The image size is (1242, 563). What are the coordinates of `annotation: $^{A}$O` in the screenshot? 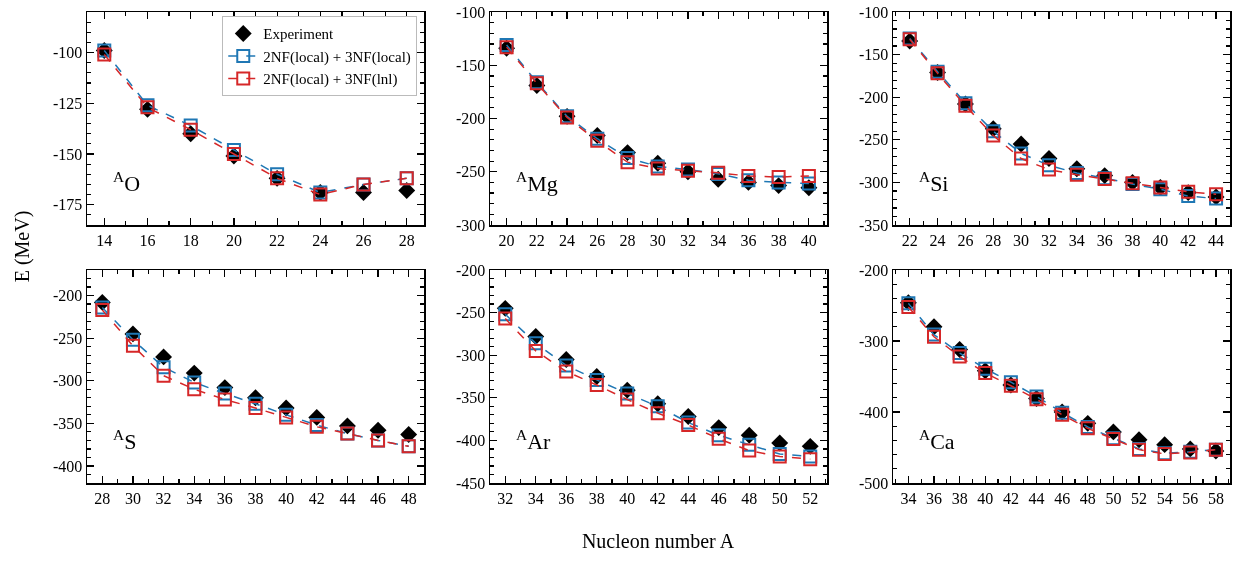 It's located at (127, 182).